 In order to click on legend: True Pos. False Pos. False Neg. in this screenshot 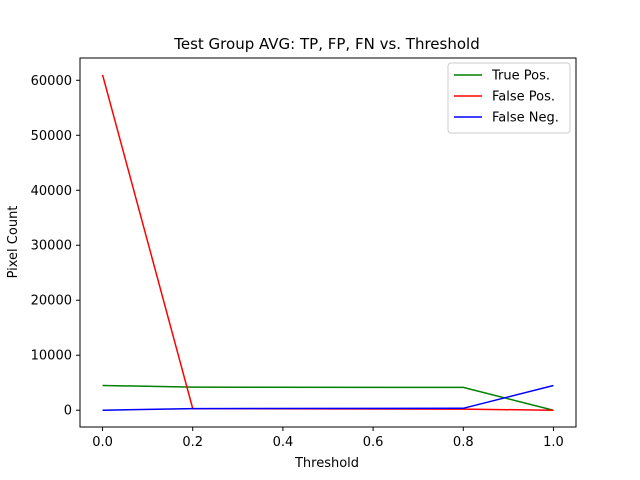, I will do `click(509, 98)`.